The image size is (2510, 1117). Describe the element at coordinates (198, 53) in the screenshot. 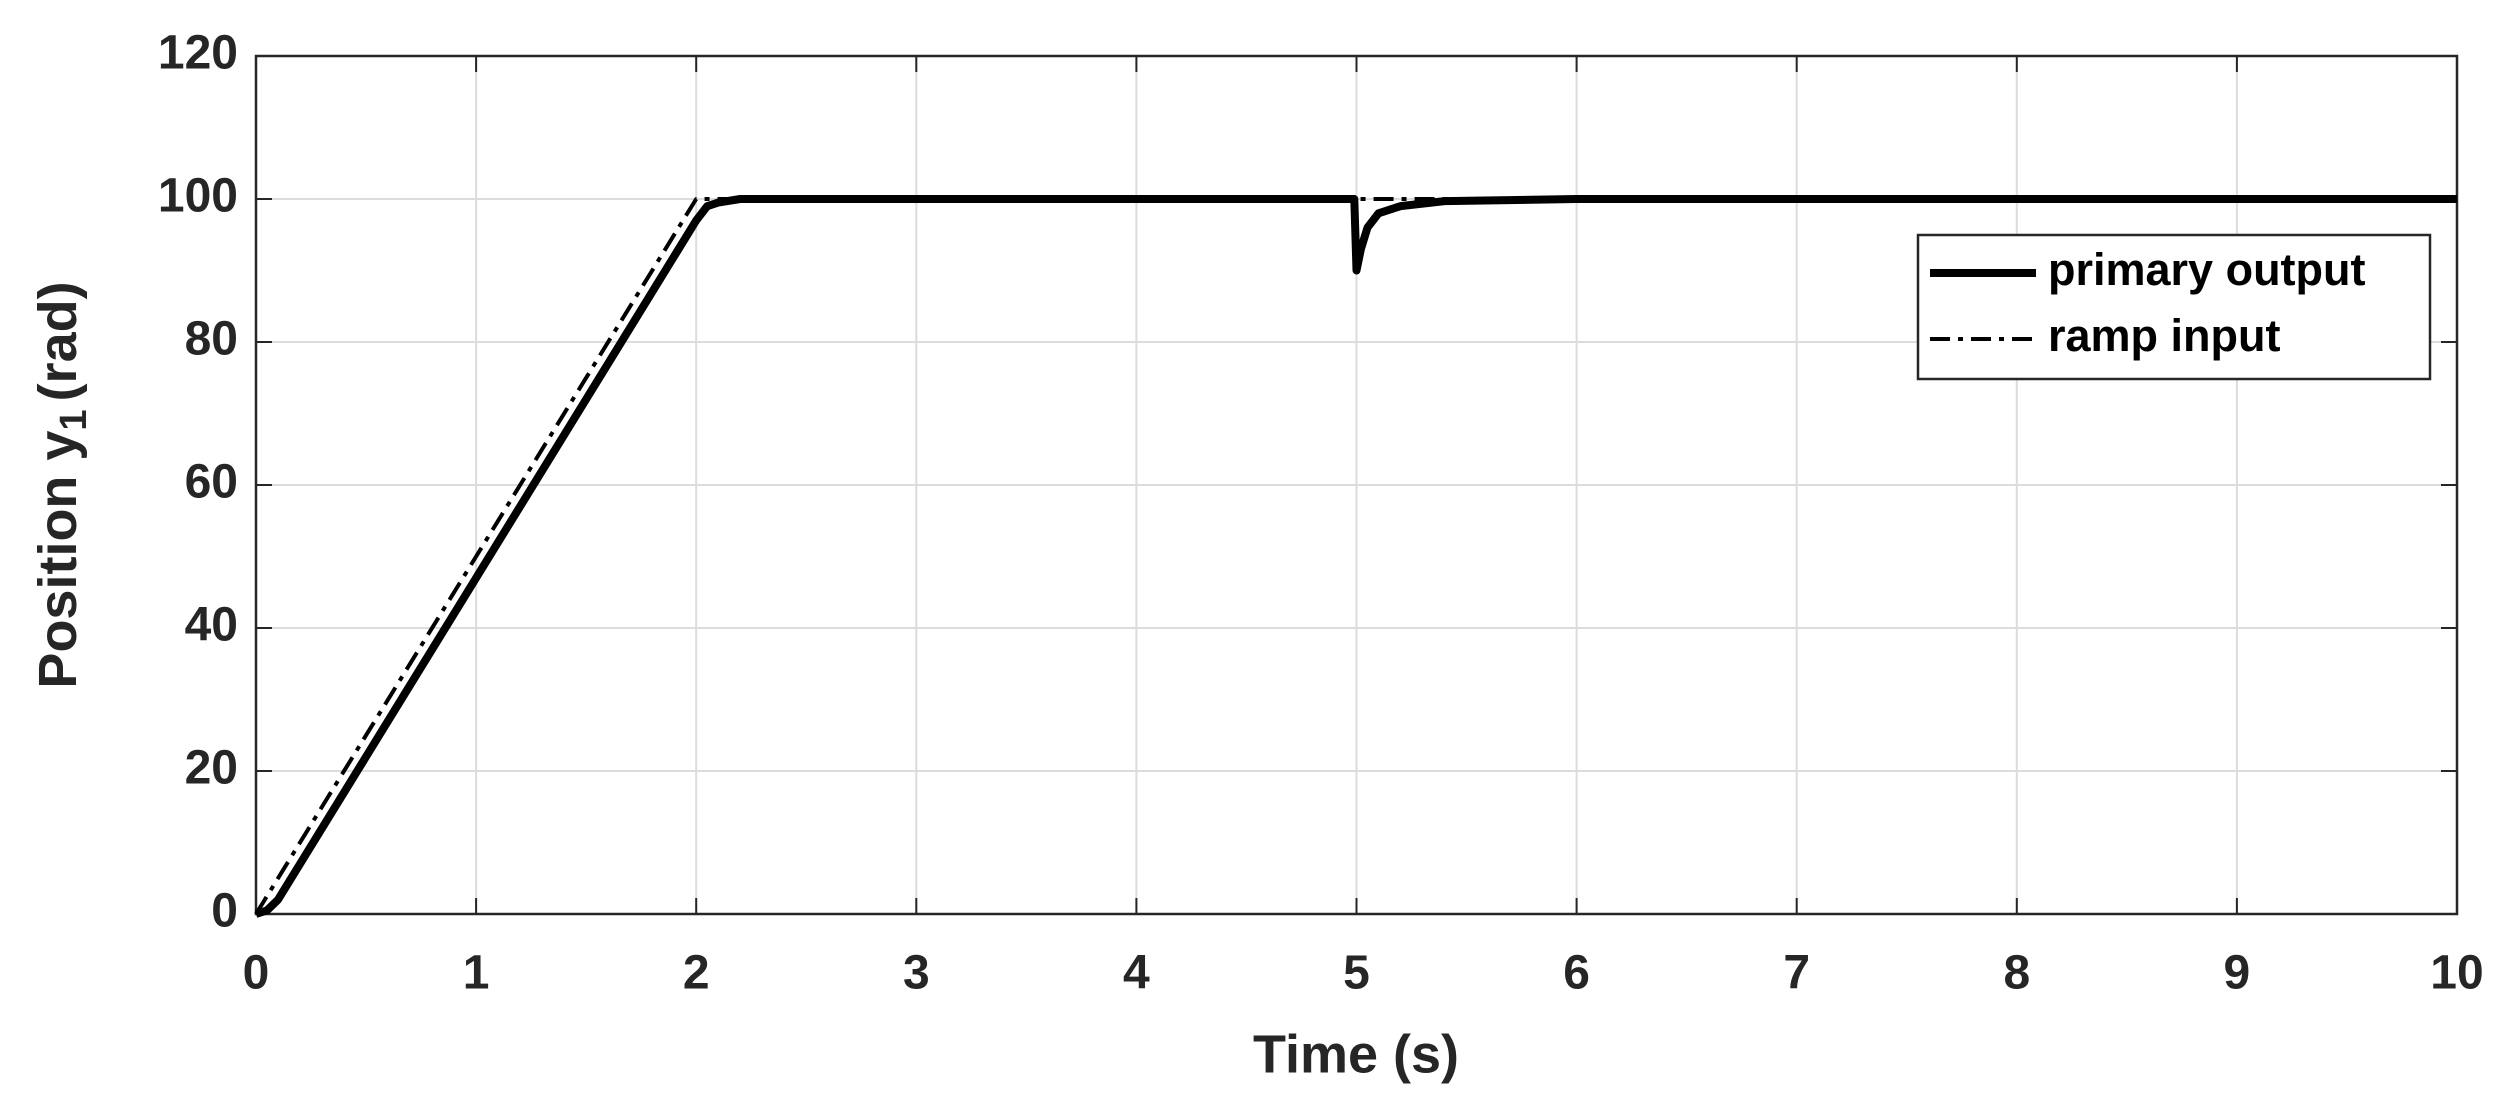

I see `y-tick-label: 120` at that location.